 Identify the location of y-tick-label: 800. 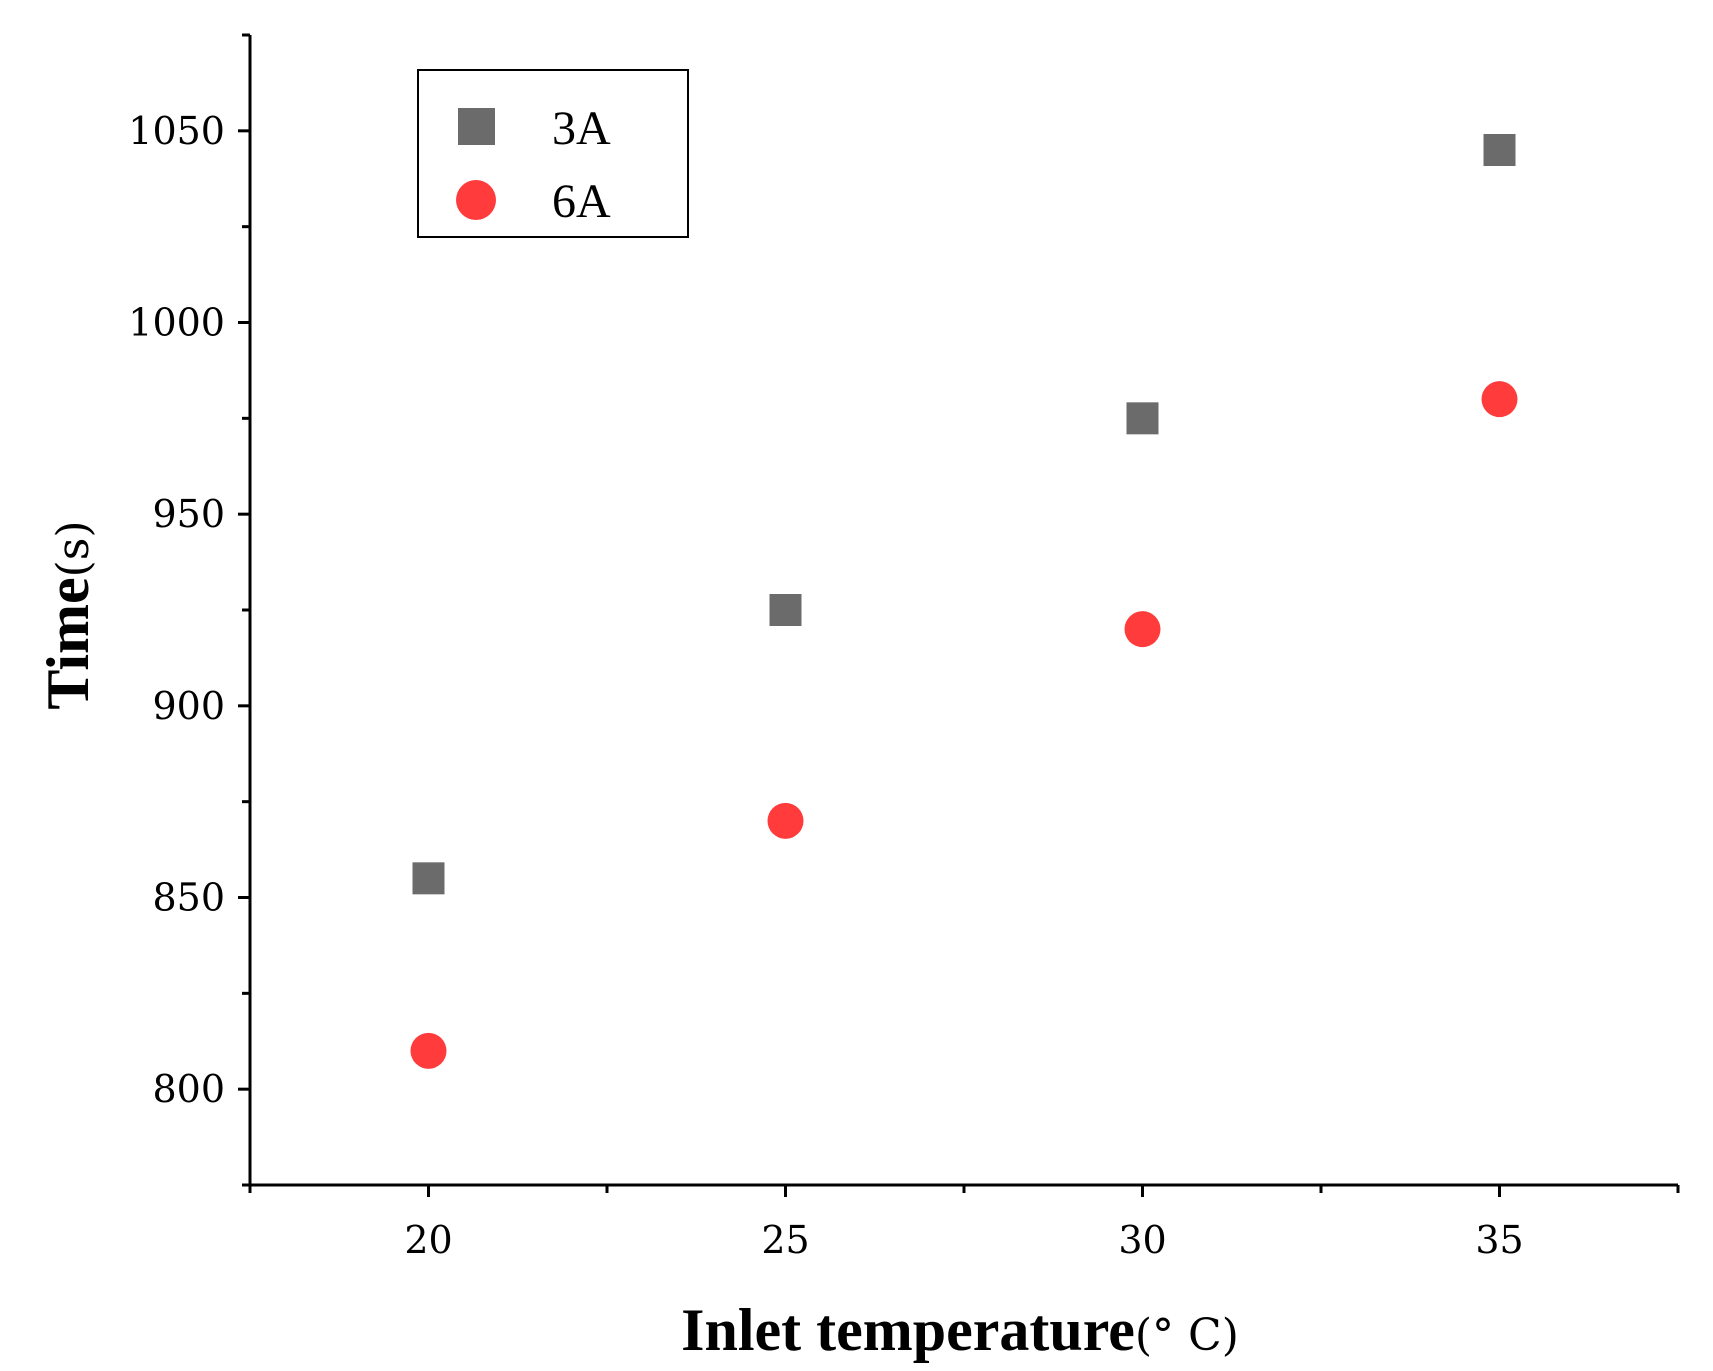
(188, 1089).